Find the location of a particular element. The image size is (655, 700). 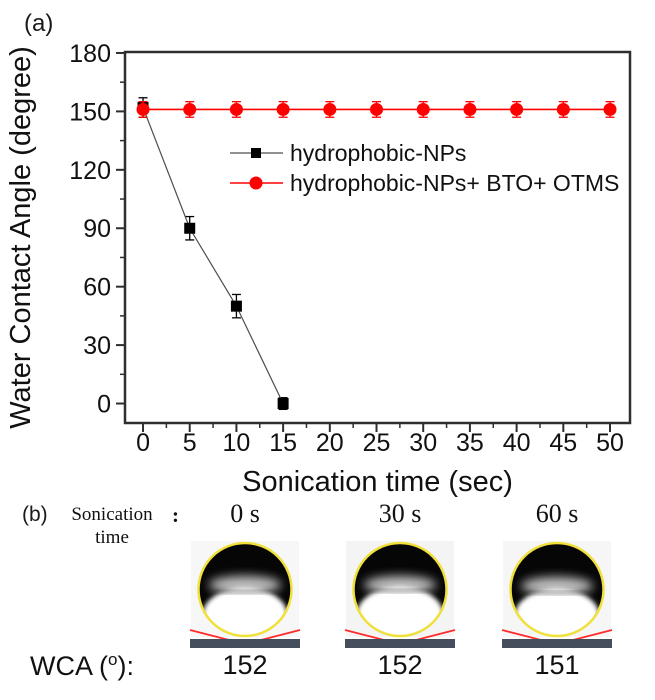

y-tick-label: 120 is located at coordinates (90, 171).